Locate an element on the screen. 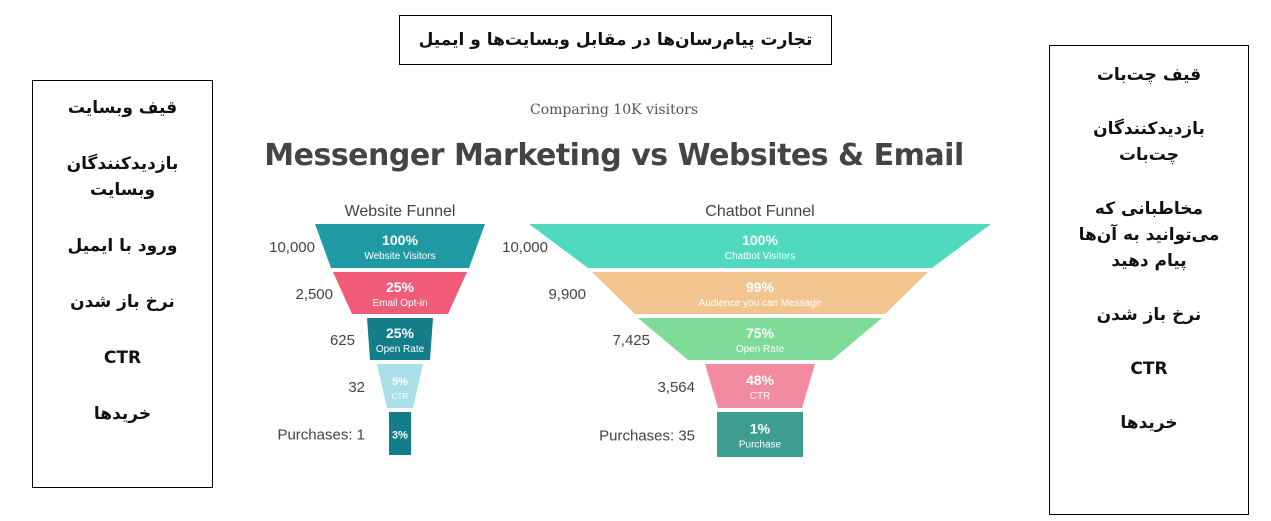 The image size is (1271, 521). funnel-stage-label: Website Visitors is located at coordinates (399, 256).